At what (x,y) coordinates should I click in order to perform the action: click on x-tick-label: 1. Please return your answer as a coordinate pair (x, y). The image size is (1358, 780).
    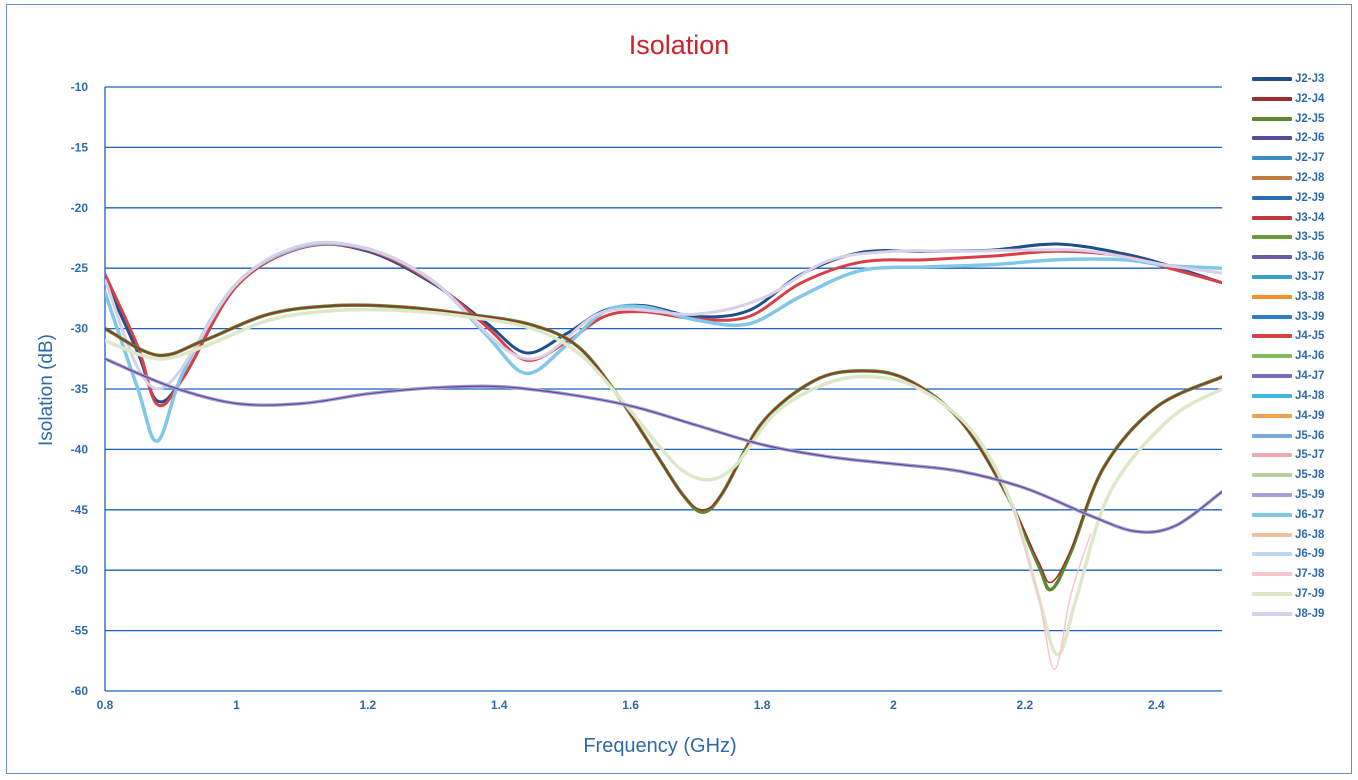
    Looking at the image, I should click on (236, 705).